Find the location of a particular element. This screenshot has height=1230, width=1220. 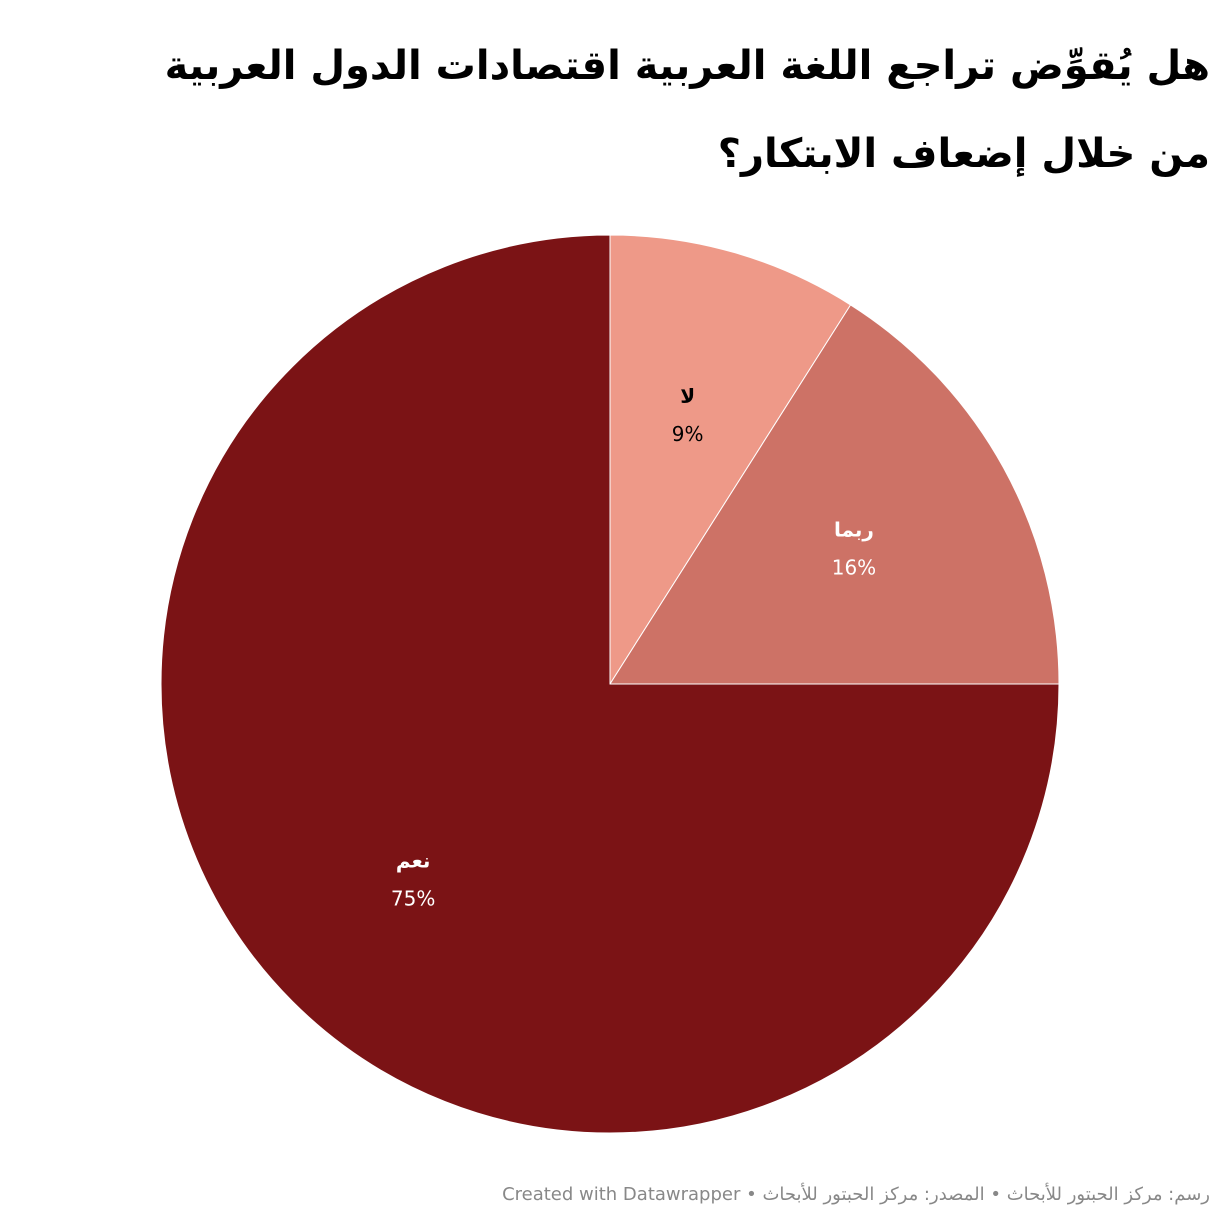

slice-label: نعم is located at coordinates (413, 860).